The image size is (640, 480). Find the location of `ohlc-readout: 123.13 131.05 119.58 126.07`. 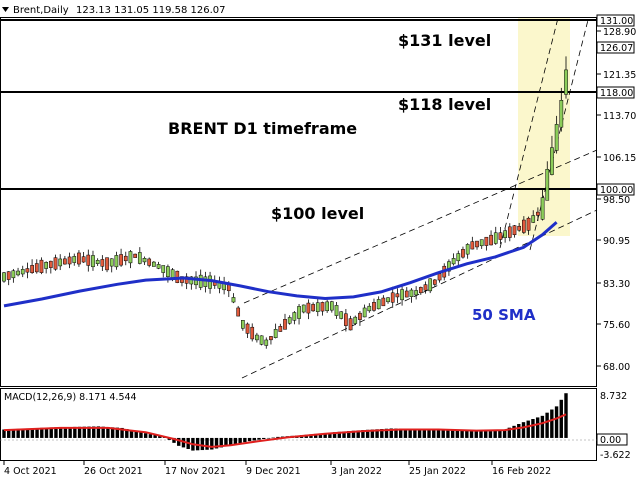

ohlc-readout: 123.13 131.05 119.58 126.07 is located at coordinates (151, 10).